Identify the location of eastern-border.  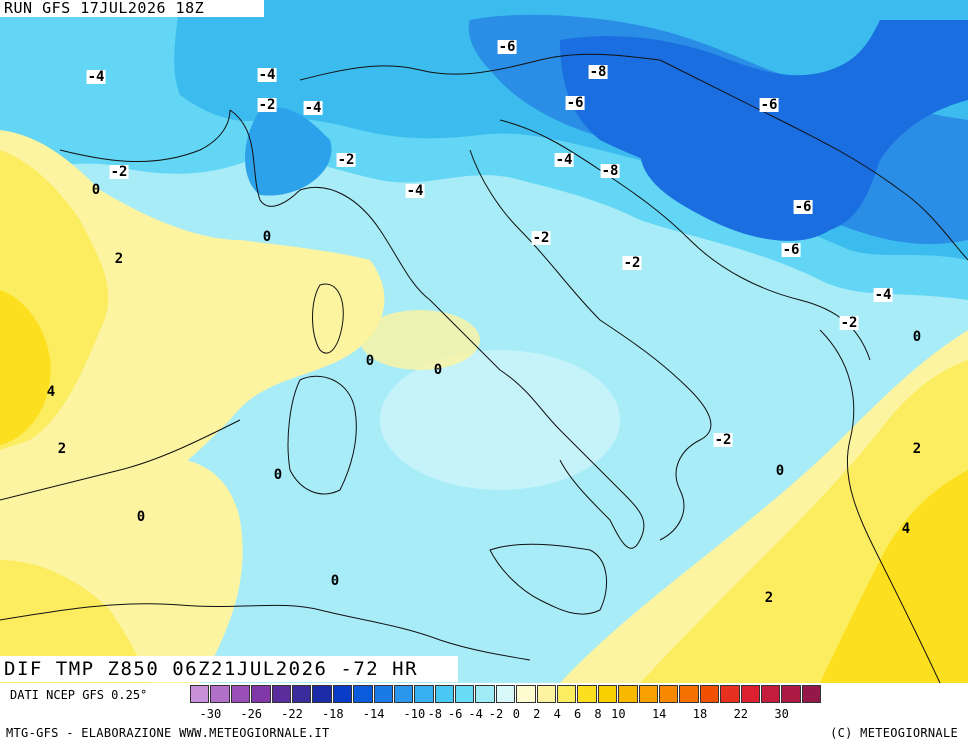
(813, 160).